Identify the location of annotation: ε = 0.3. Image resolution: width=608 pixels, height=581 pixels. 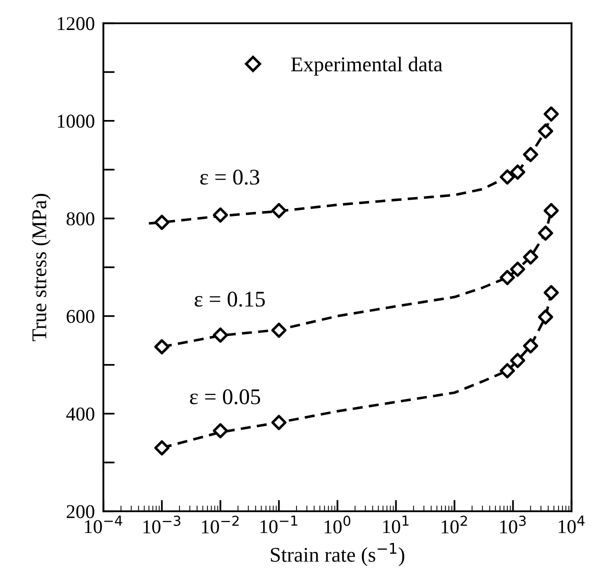
(230, 177).